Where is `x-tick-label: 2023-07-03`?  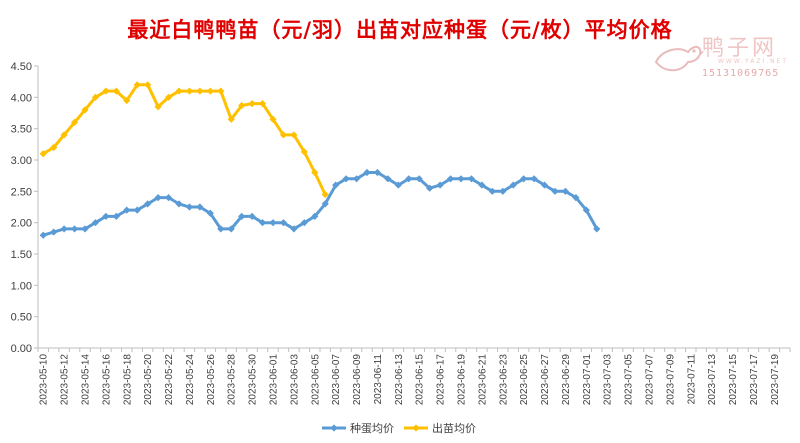
x-tick-label: 2023-07-03 is located at coordinates (608, 380).